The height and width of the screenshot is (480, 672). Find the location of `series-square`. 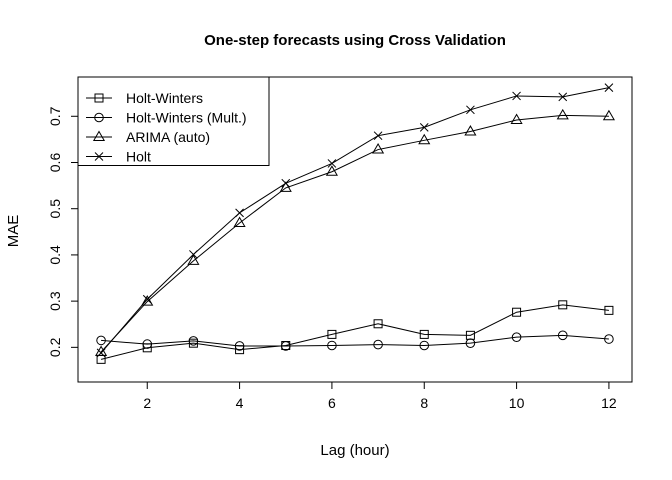

series-square is located at coordinates (355, 332).